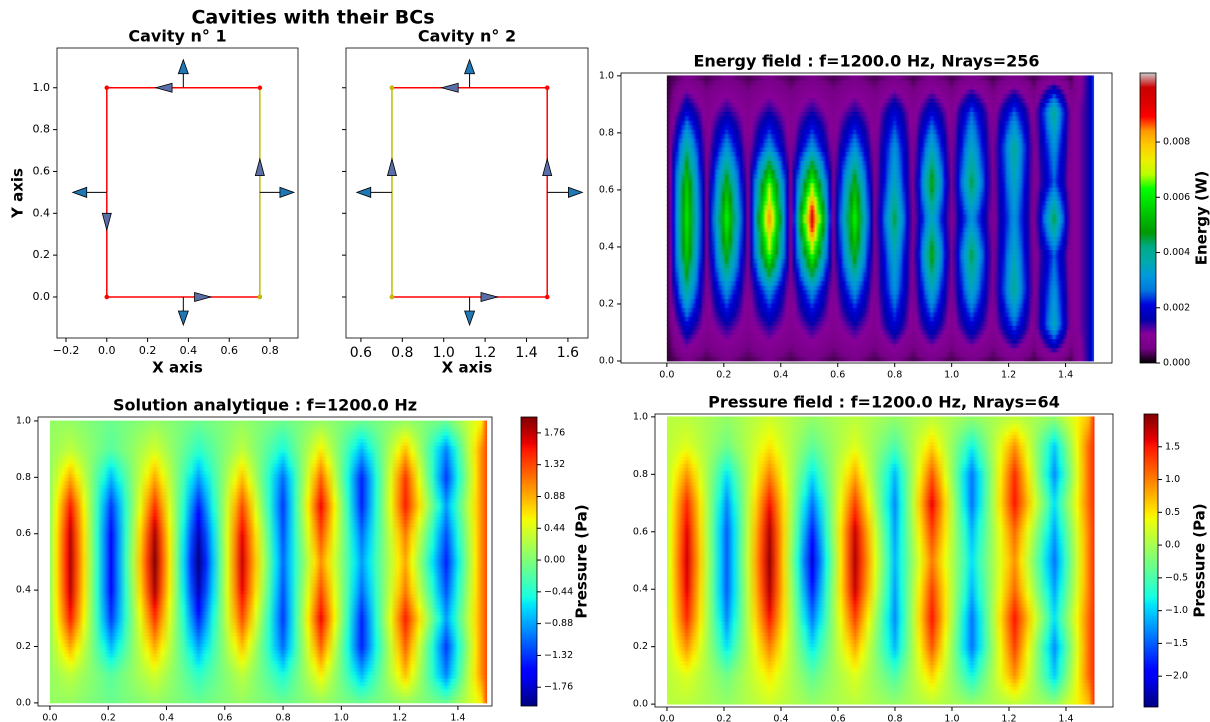 This screenshot has width=1210, height=722. Describe the element at coordinates (558, 655) in the screenshot. I see `colorbar-tick-label: −1.32` at that location.